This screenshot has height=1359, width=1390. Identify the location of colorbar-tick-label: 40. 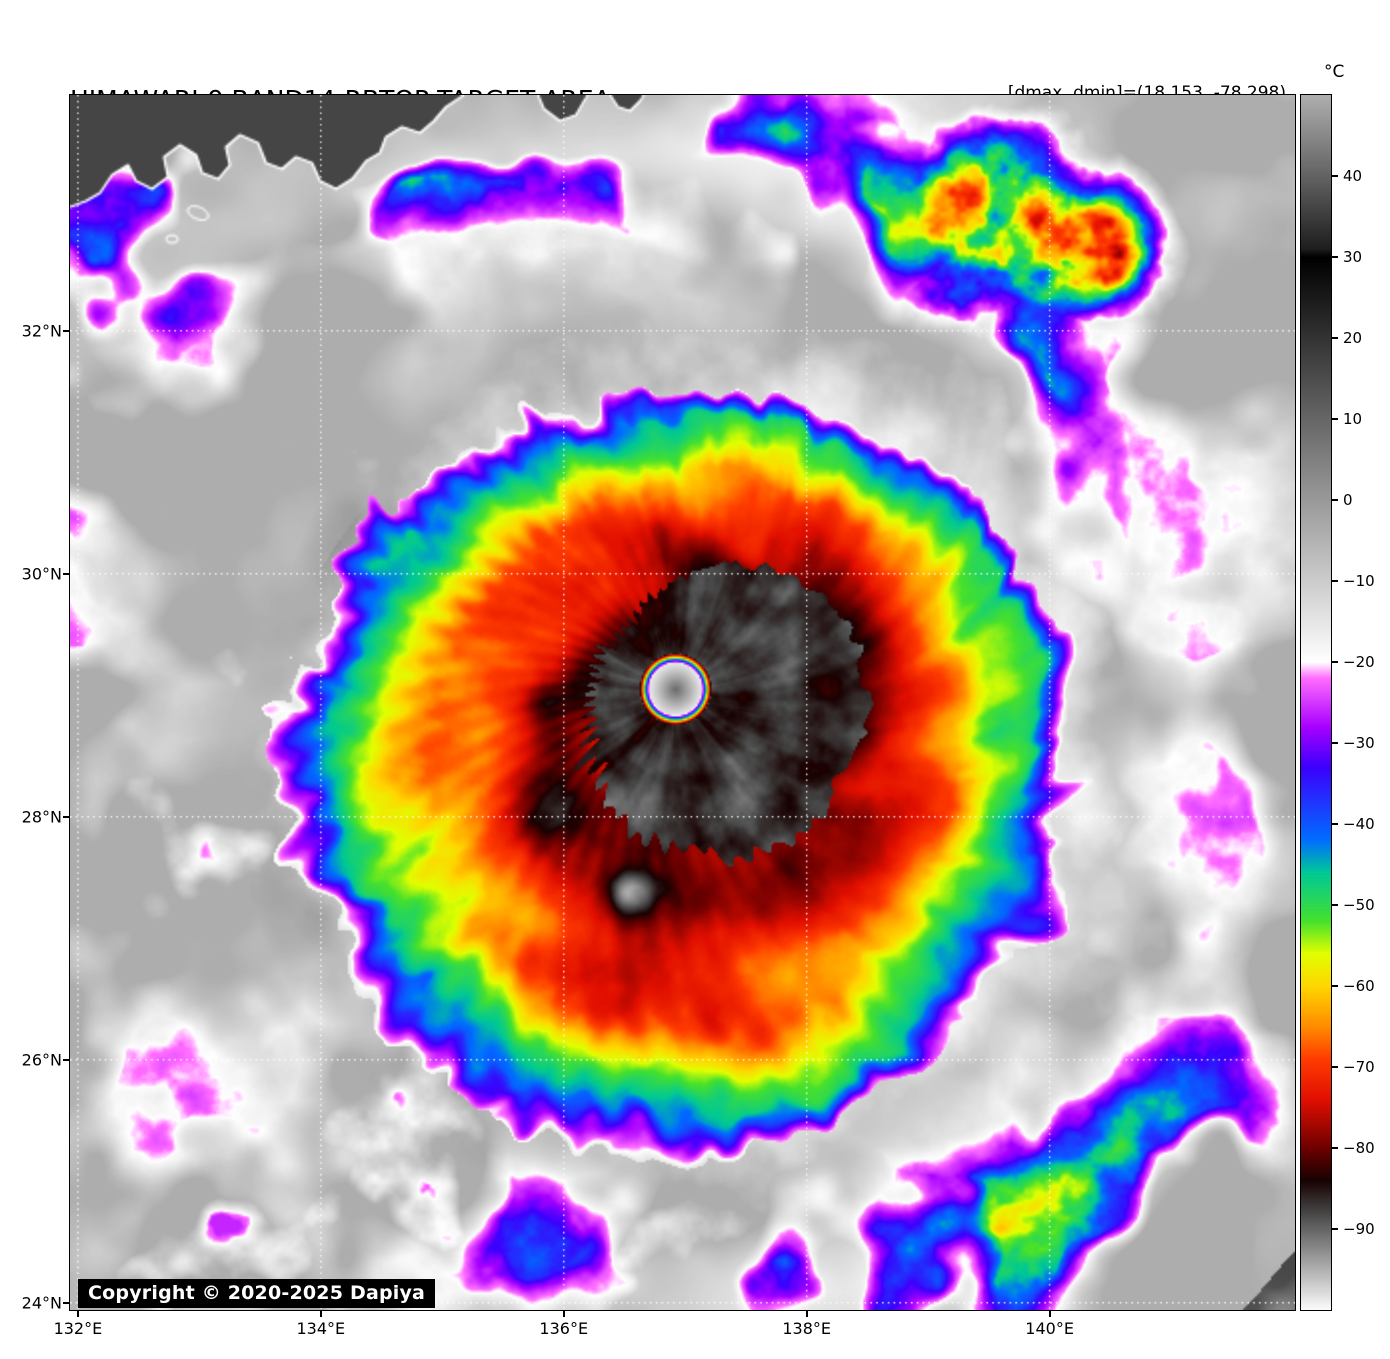
(1353, 176).